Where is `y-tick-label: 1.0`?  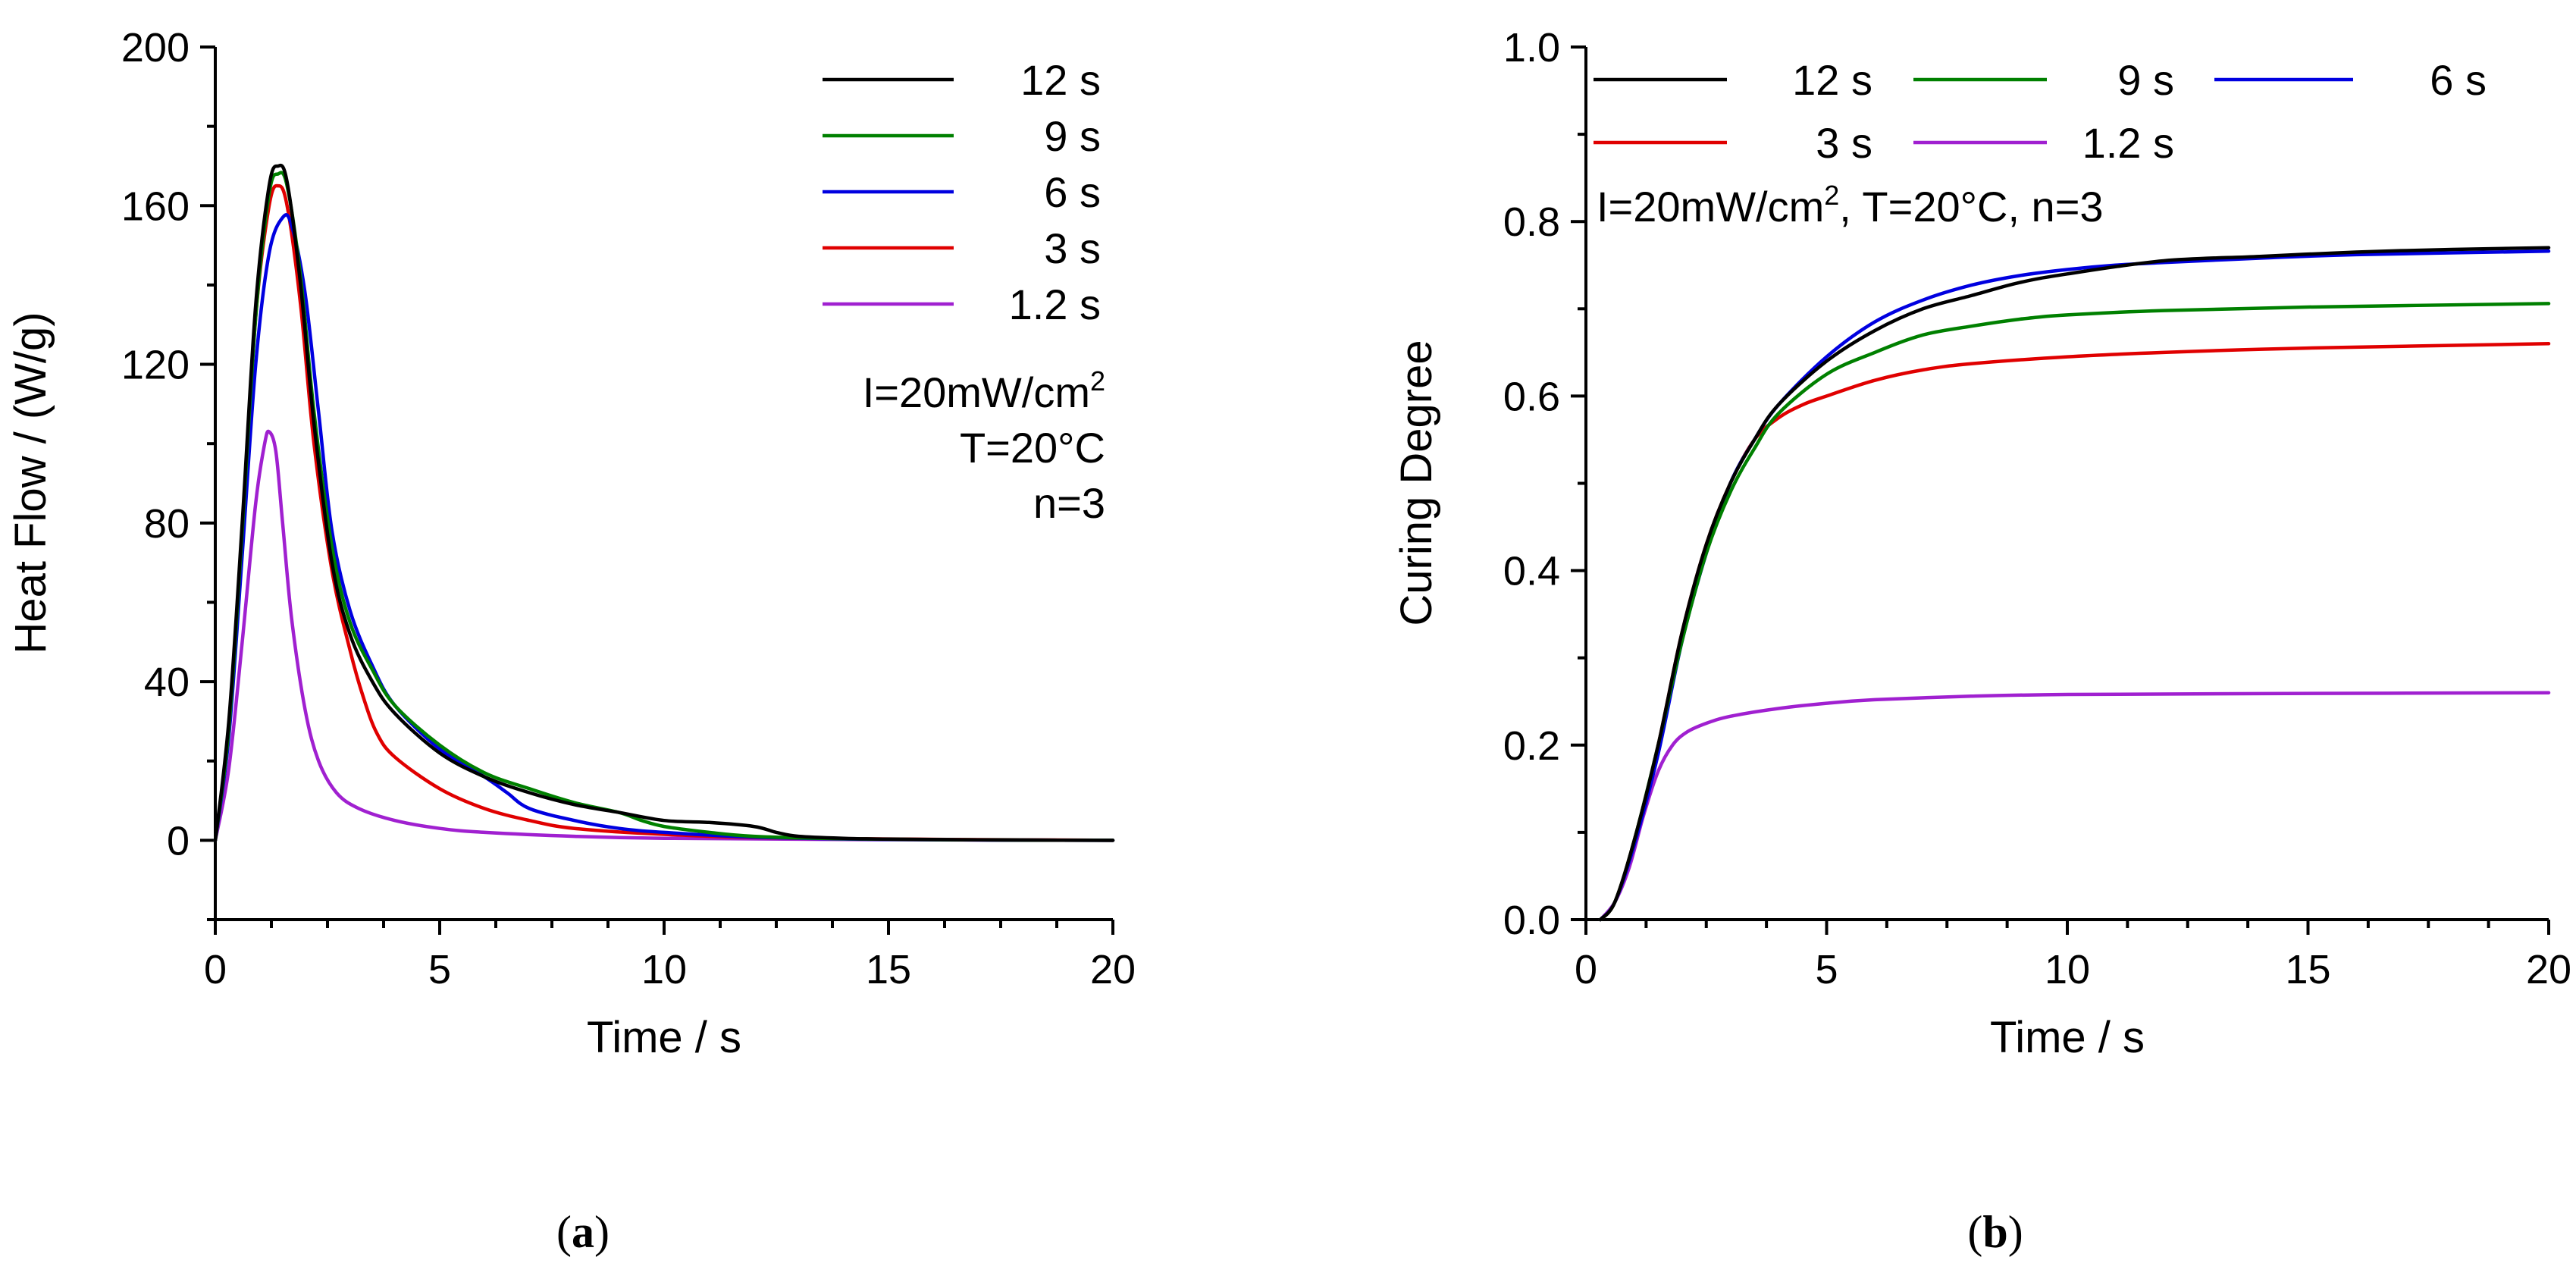 y-tick-label: 1.0 is located at coordinates (1531, 48).